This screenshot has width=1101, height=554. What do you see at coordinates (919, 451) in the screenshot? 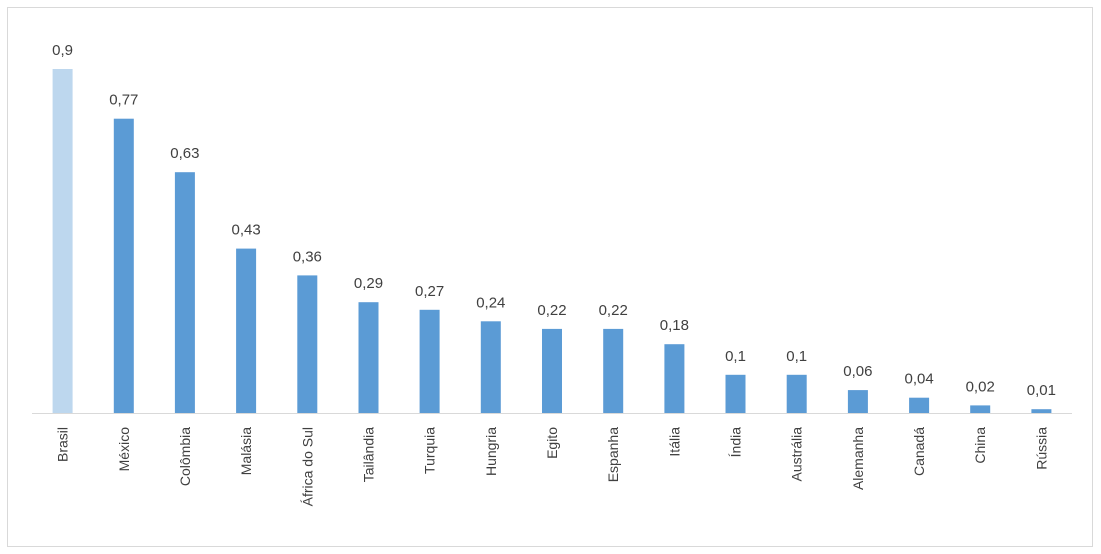
I see `category-label: Canadá` at bounding box center [919, 451].